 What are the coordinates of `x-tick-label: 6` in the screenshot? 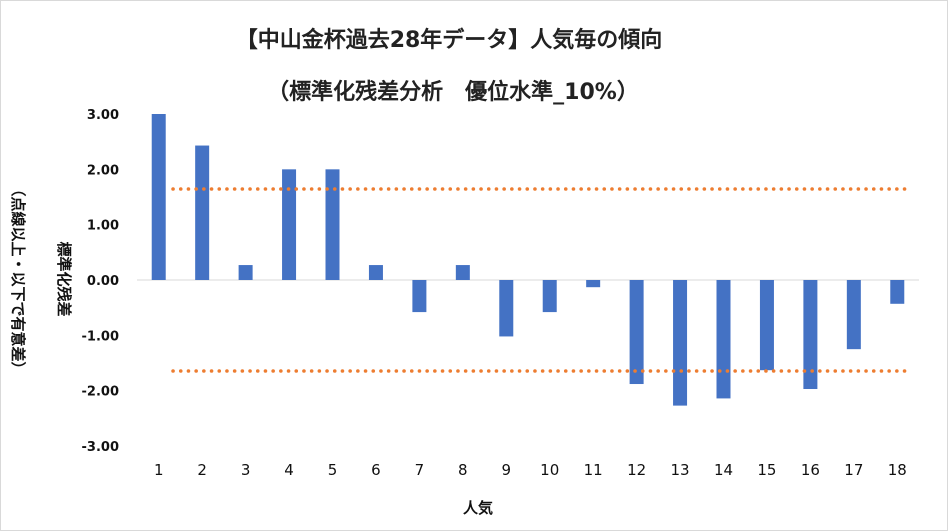 It's located at (376, 470).